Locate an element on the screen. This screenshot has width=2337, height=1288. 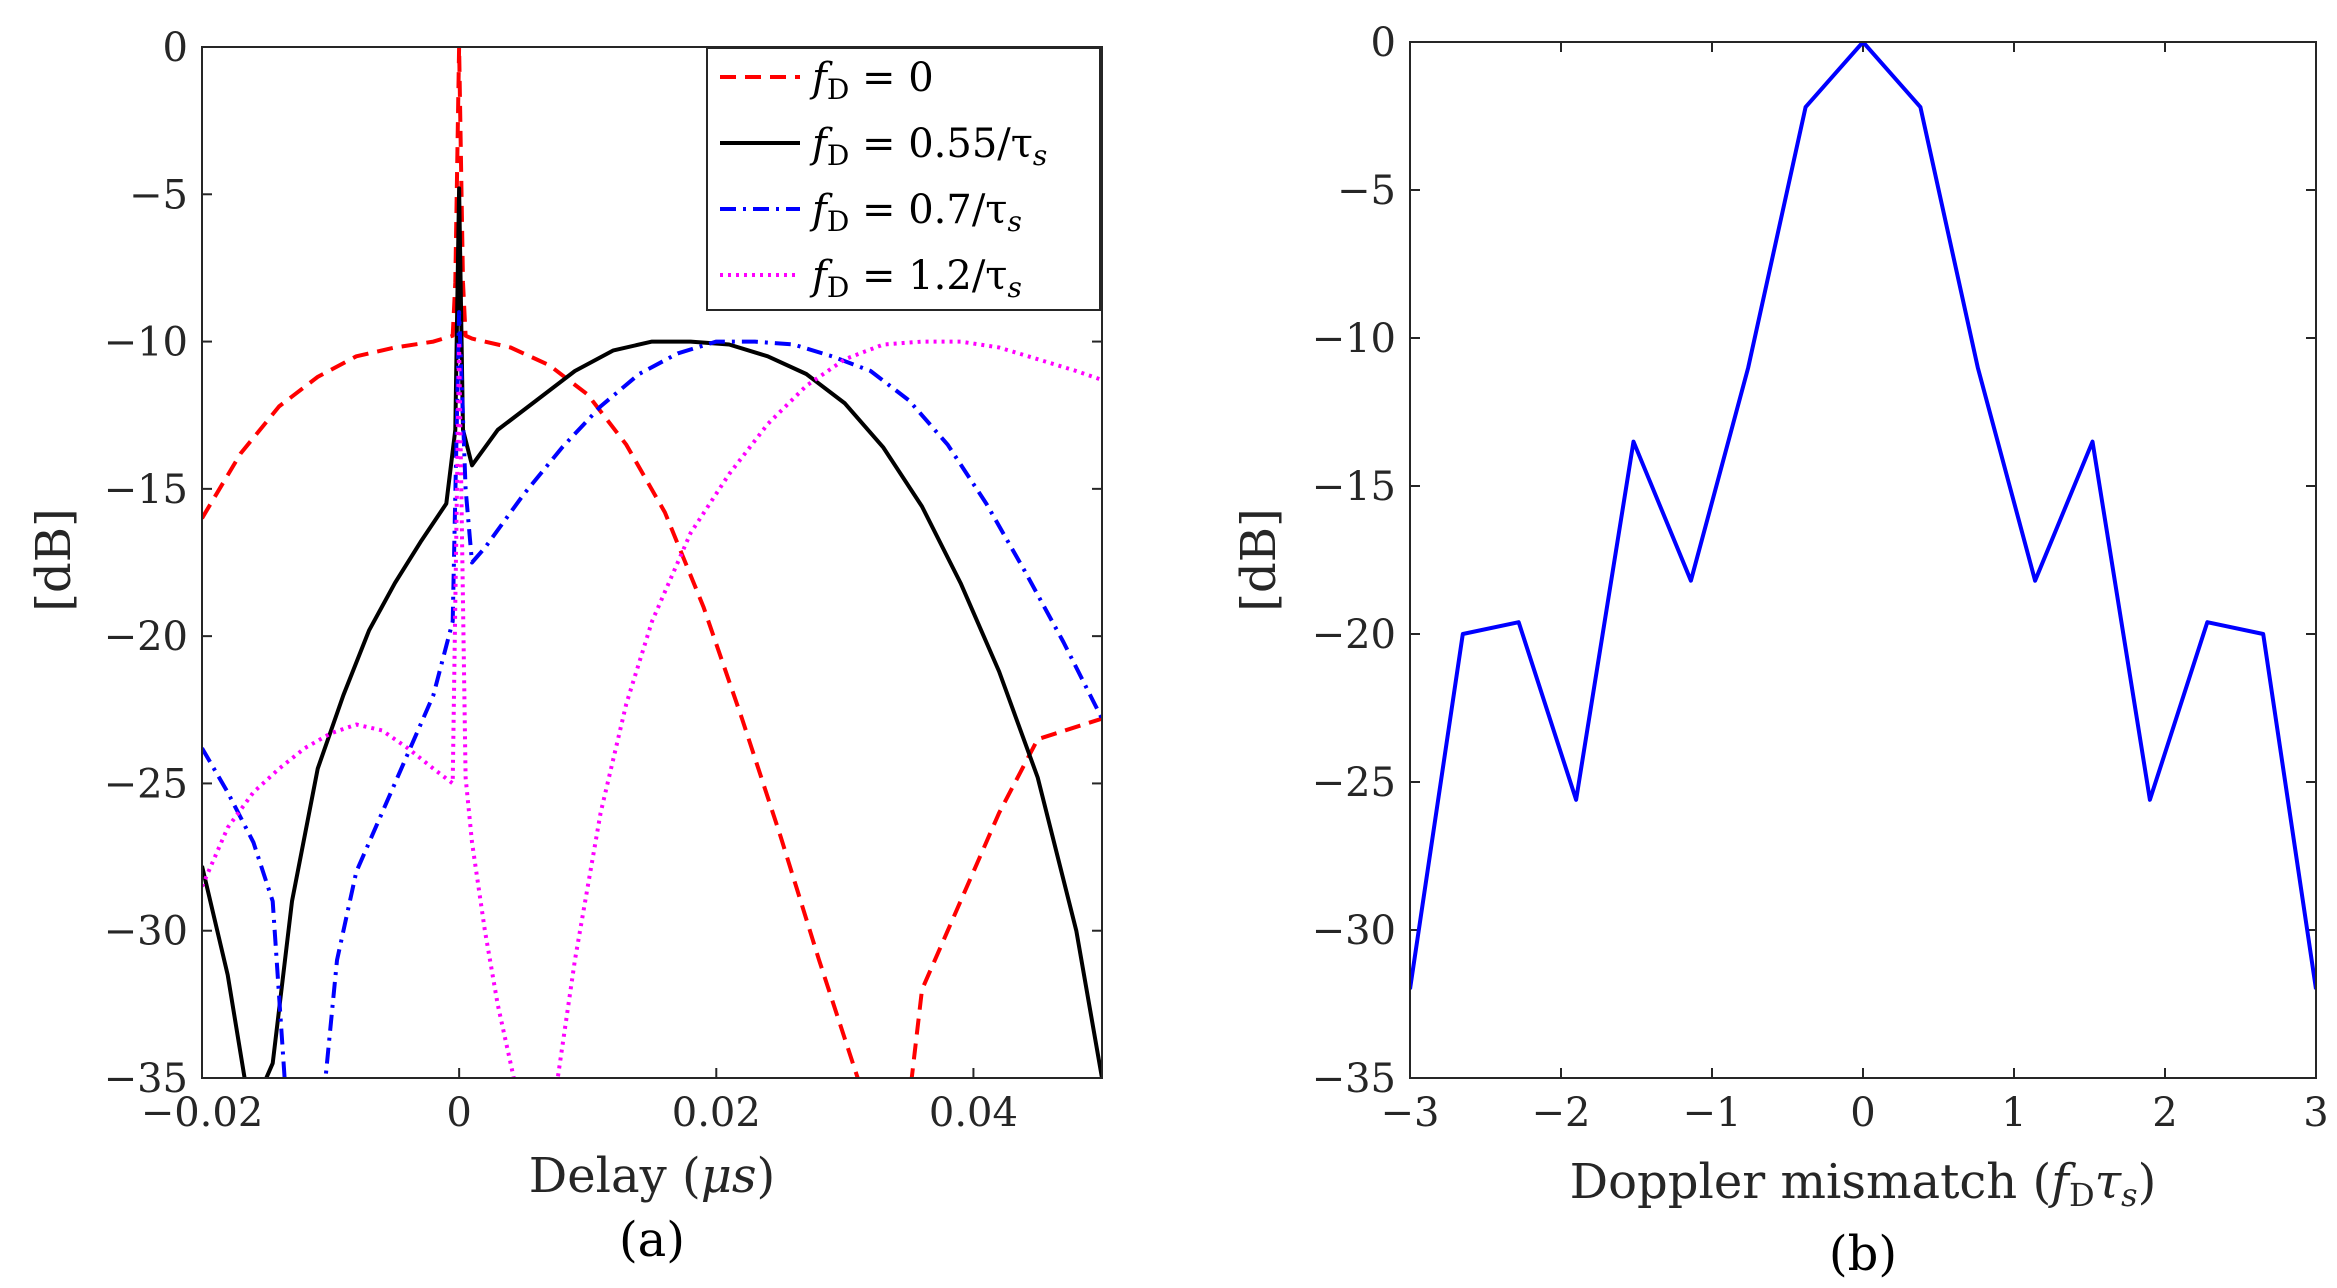
b-y-tick-label: −15 is located at coordinates (1354, 487).